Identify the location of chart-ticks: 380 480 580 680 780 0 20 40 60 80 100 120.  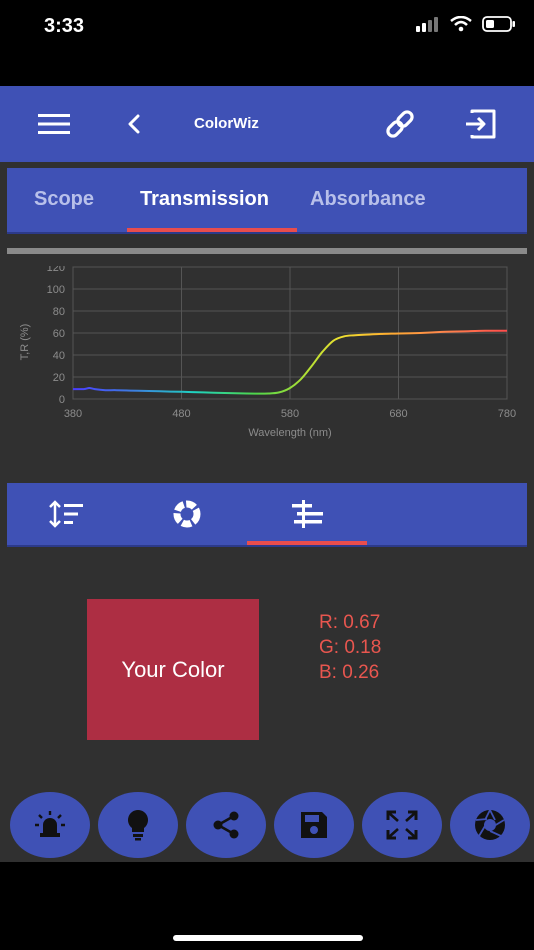
(282, 343).